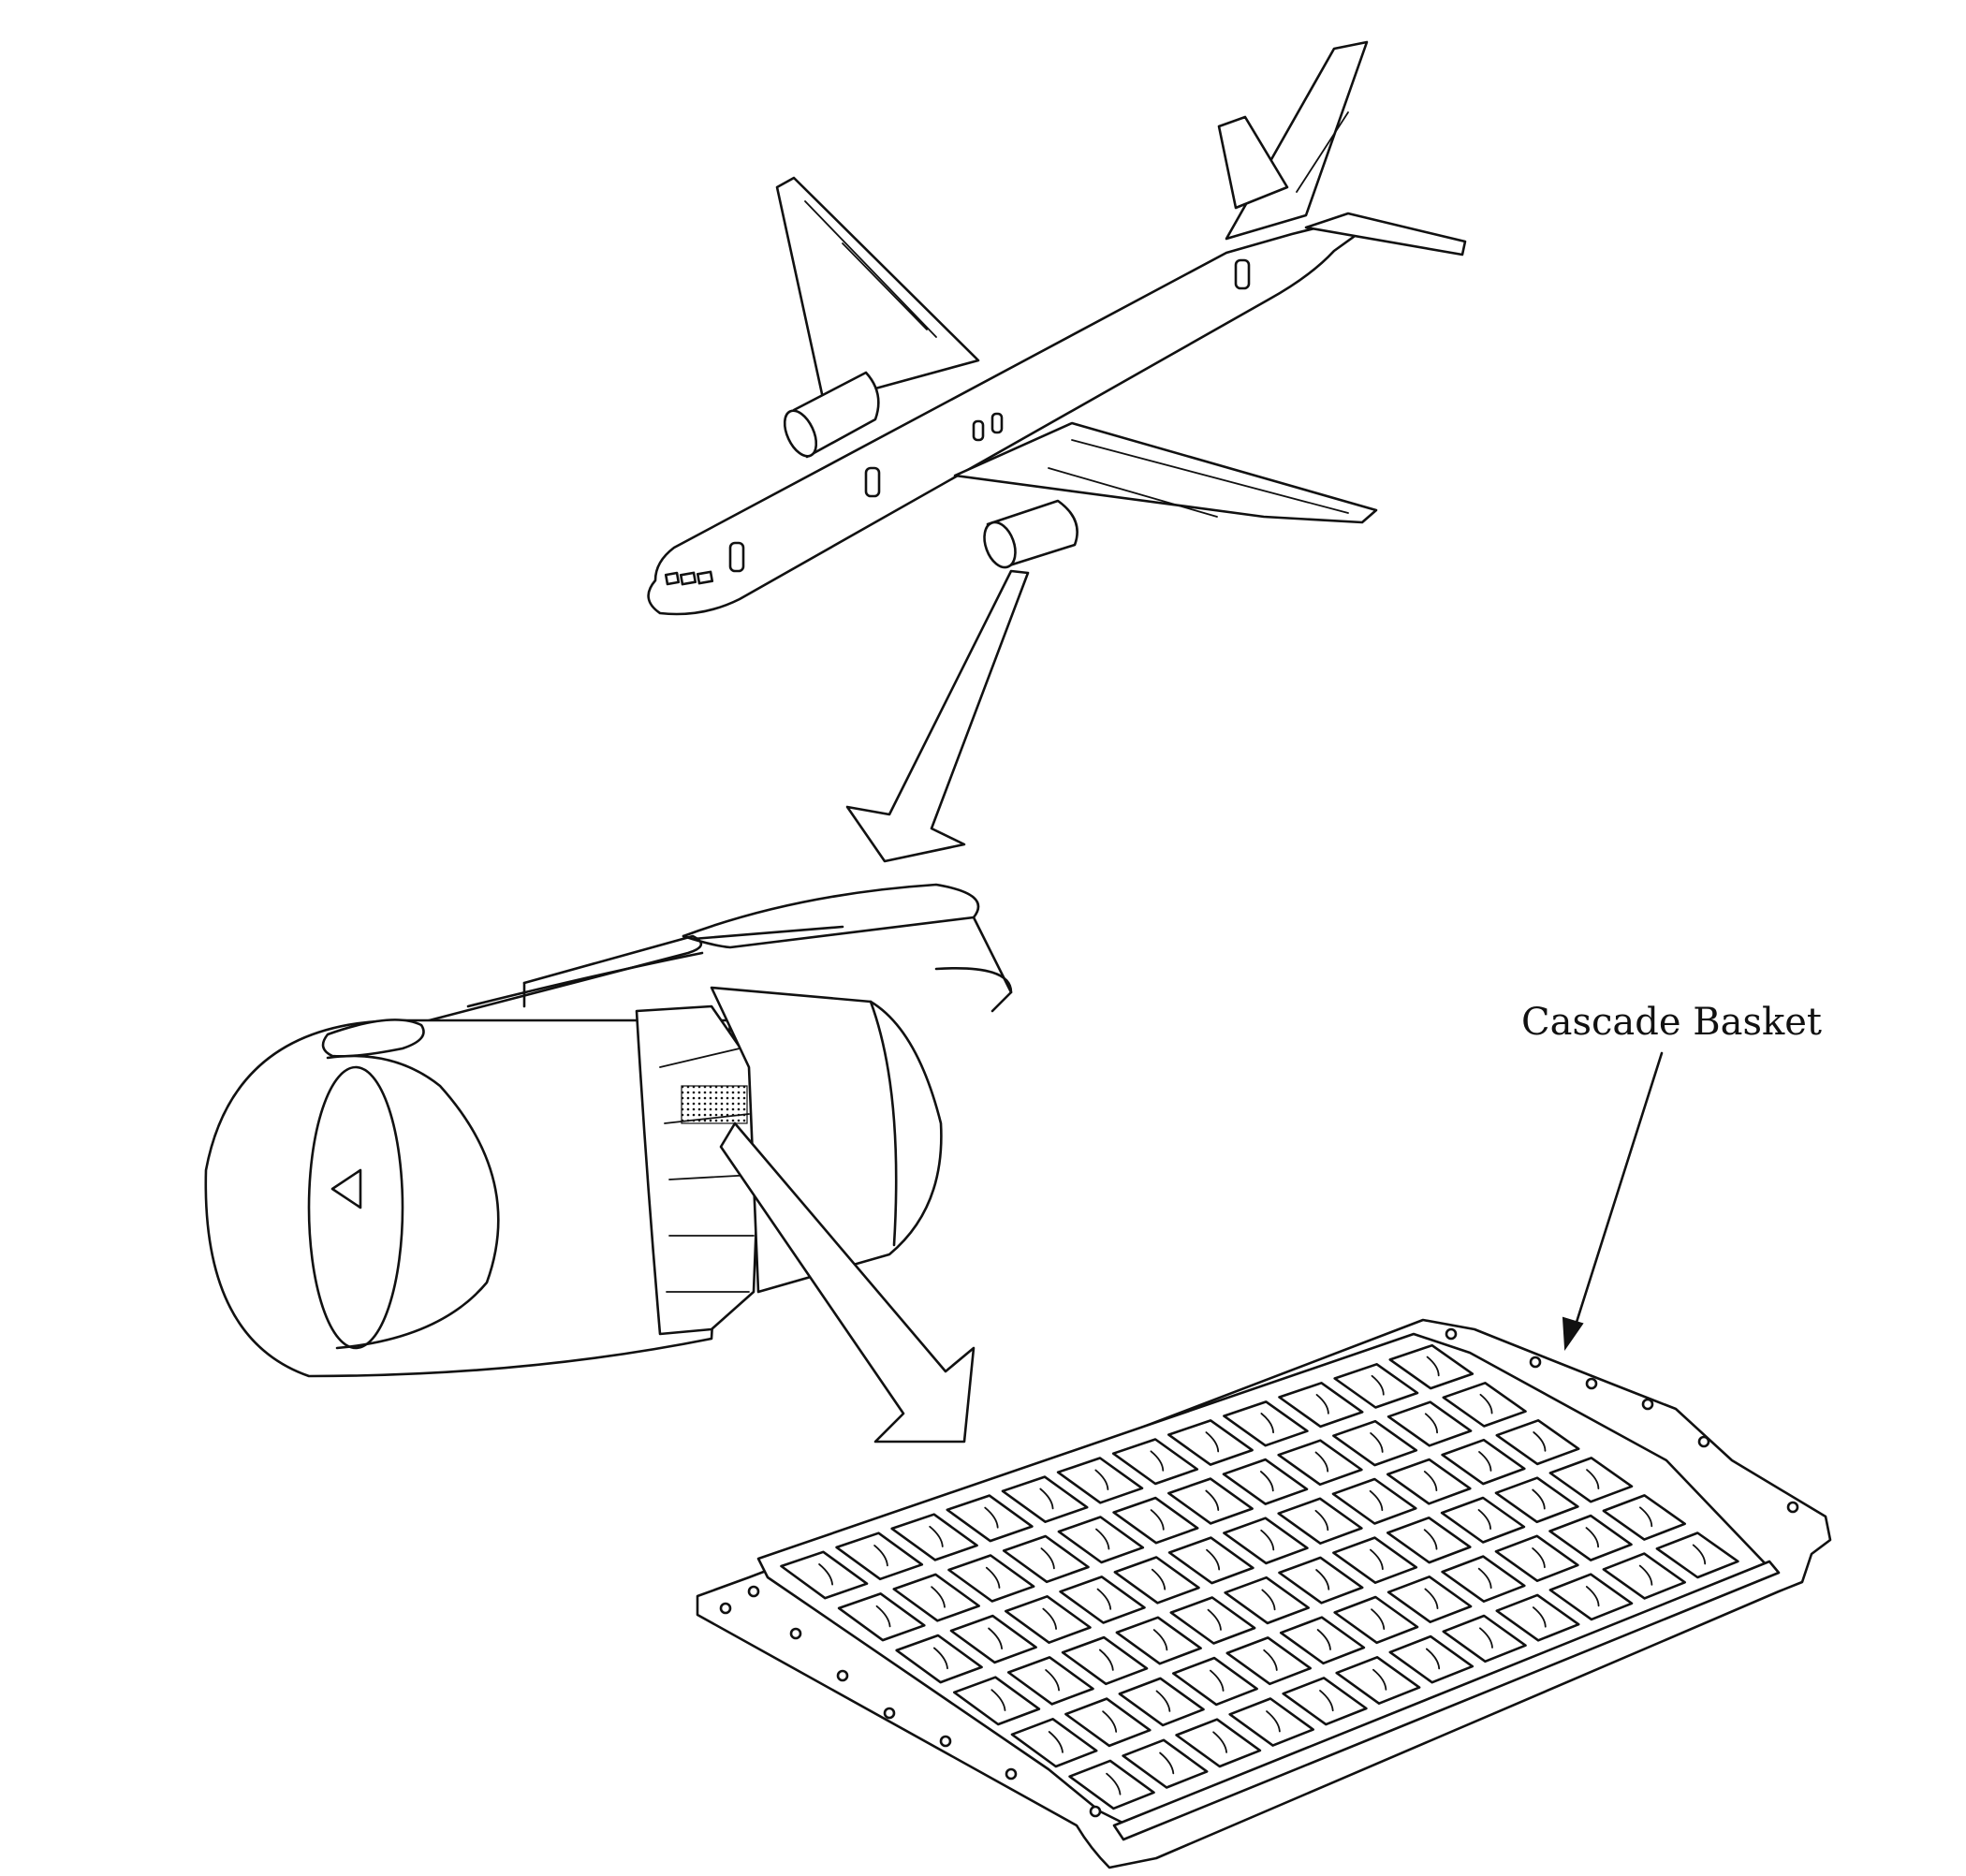 Image resolution: width=1966 pixels, height=1876 pixels. I want to click on airplane-drawing, so click(1057, 328).